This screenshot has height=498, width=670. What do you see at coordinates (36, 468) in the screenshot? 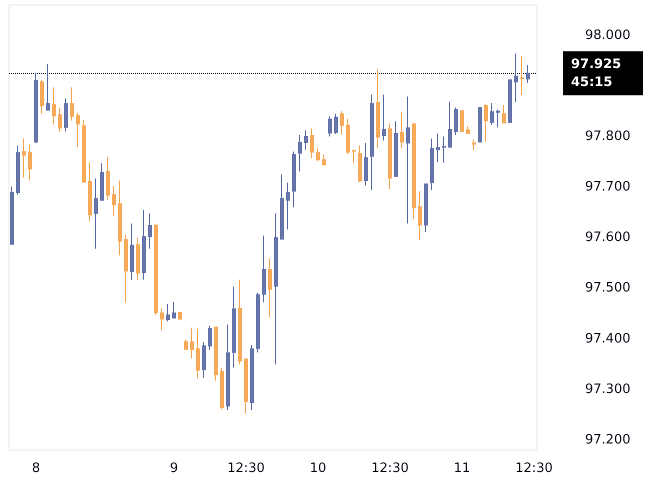
I see `x-tick-label: 8` at bounding box center [36, 468].